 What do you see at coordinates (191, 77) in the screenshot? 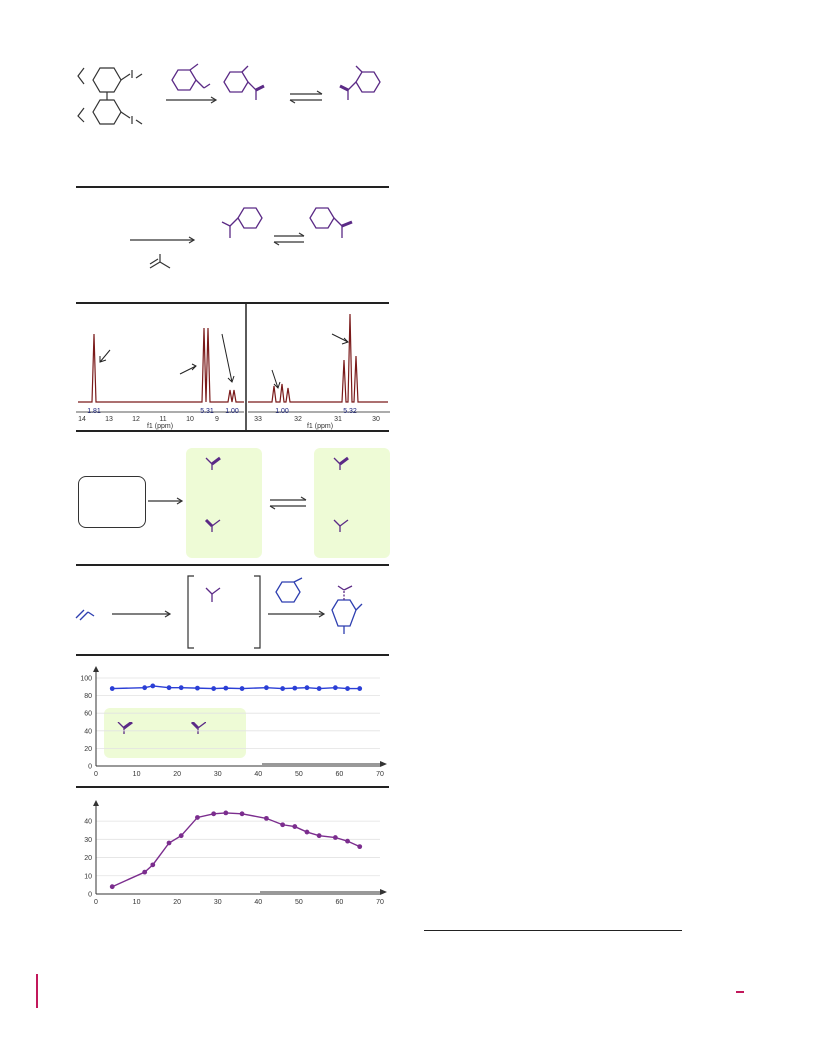
I see `styrene-substrate` at bounding box center [191, 77].